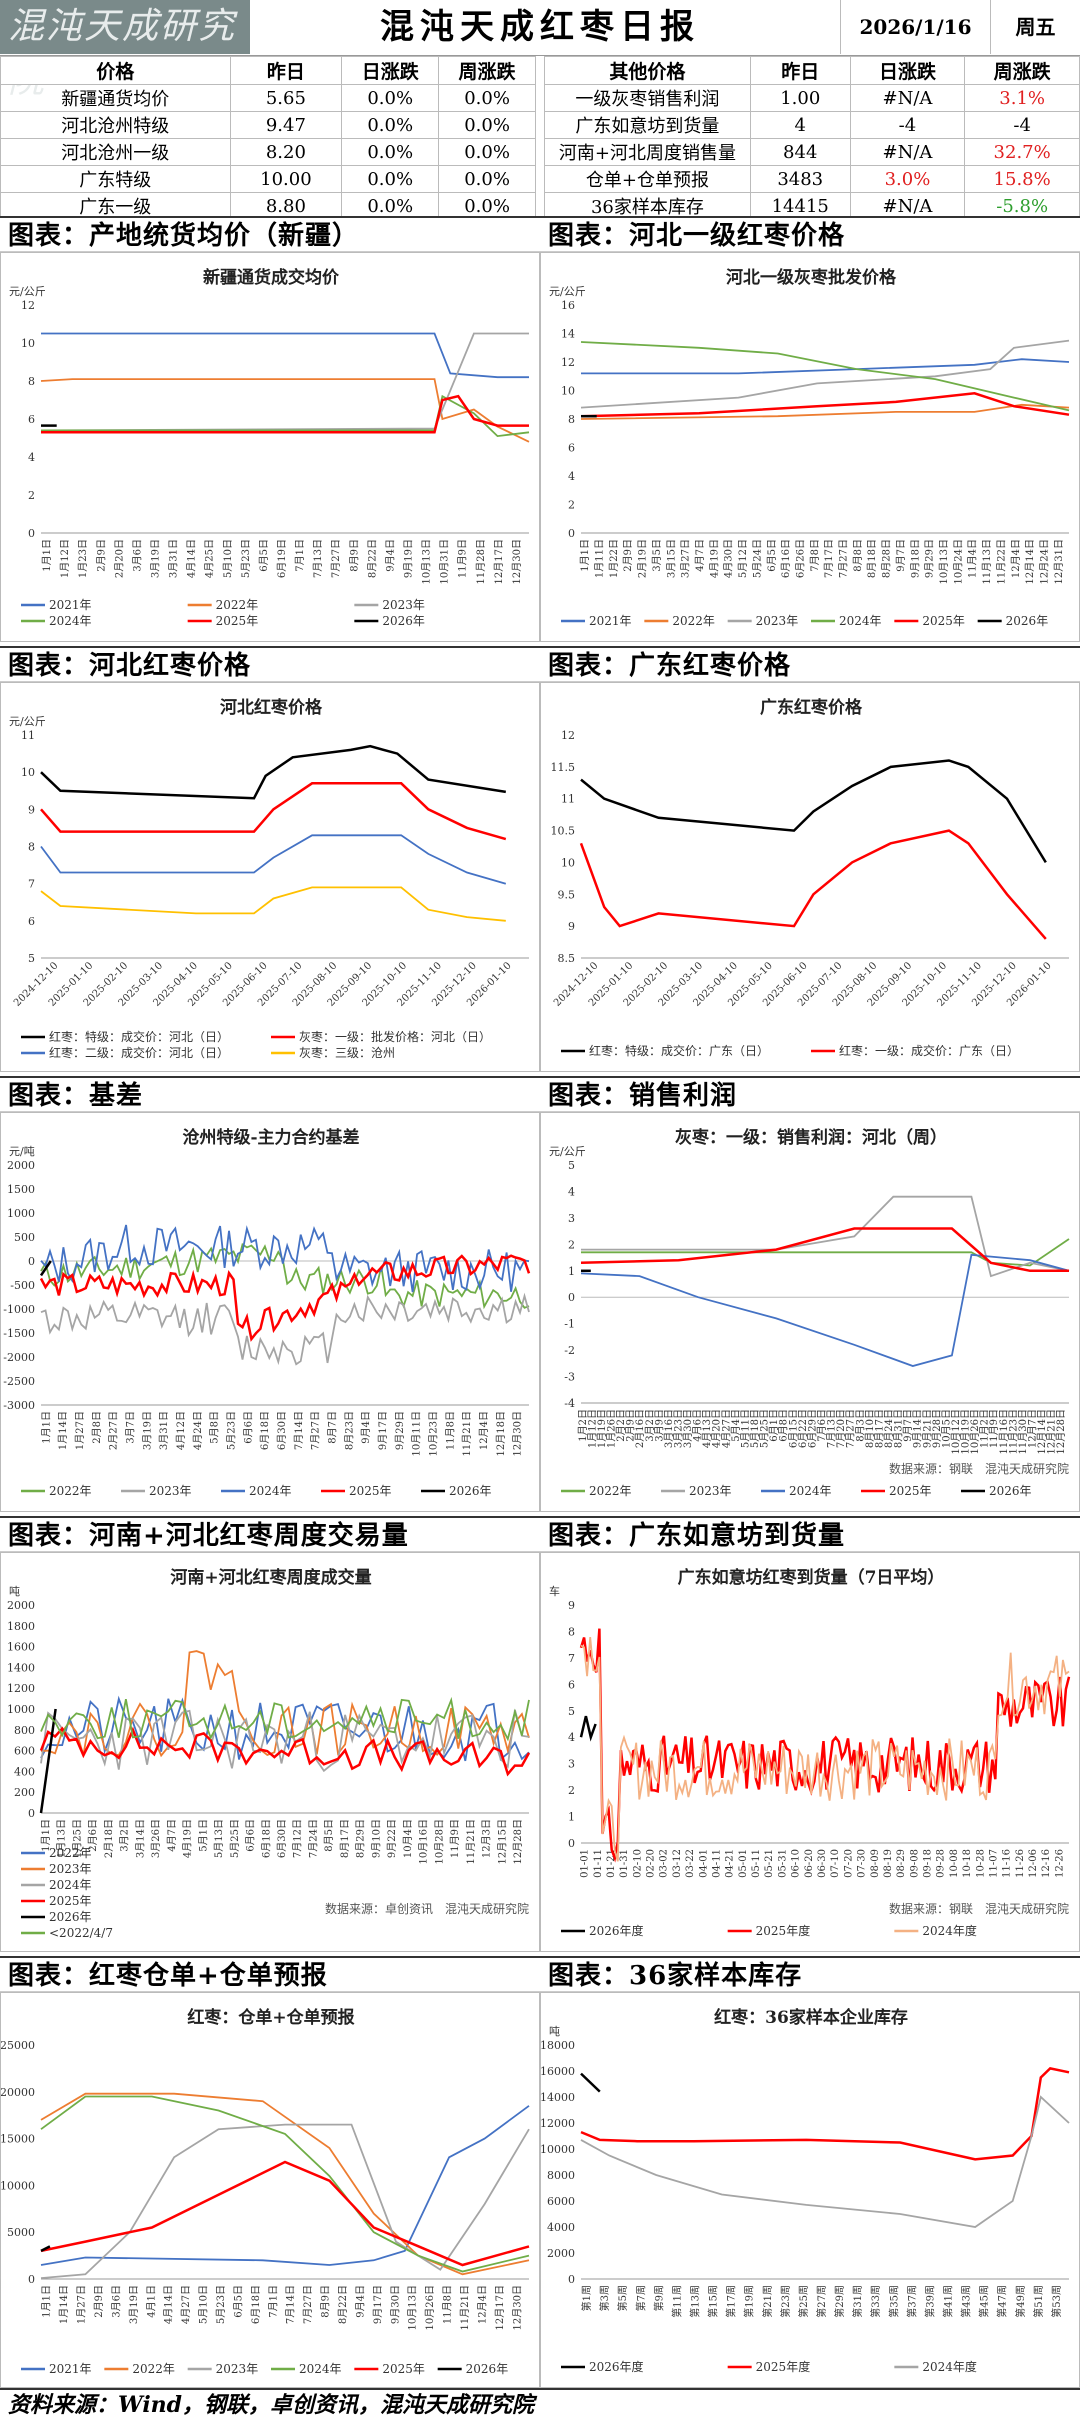 This screenshot has height=2420, width=1080. Describe the element at coordinates (585, 1863) in the screenshot. I see `x-tick-label: 01-01` at that location.